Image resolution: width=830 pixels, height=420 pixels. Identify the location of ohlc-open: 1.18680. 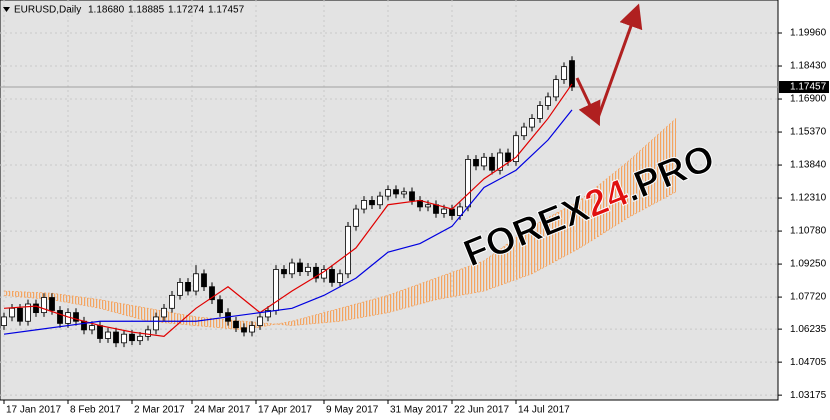
(106, 10).